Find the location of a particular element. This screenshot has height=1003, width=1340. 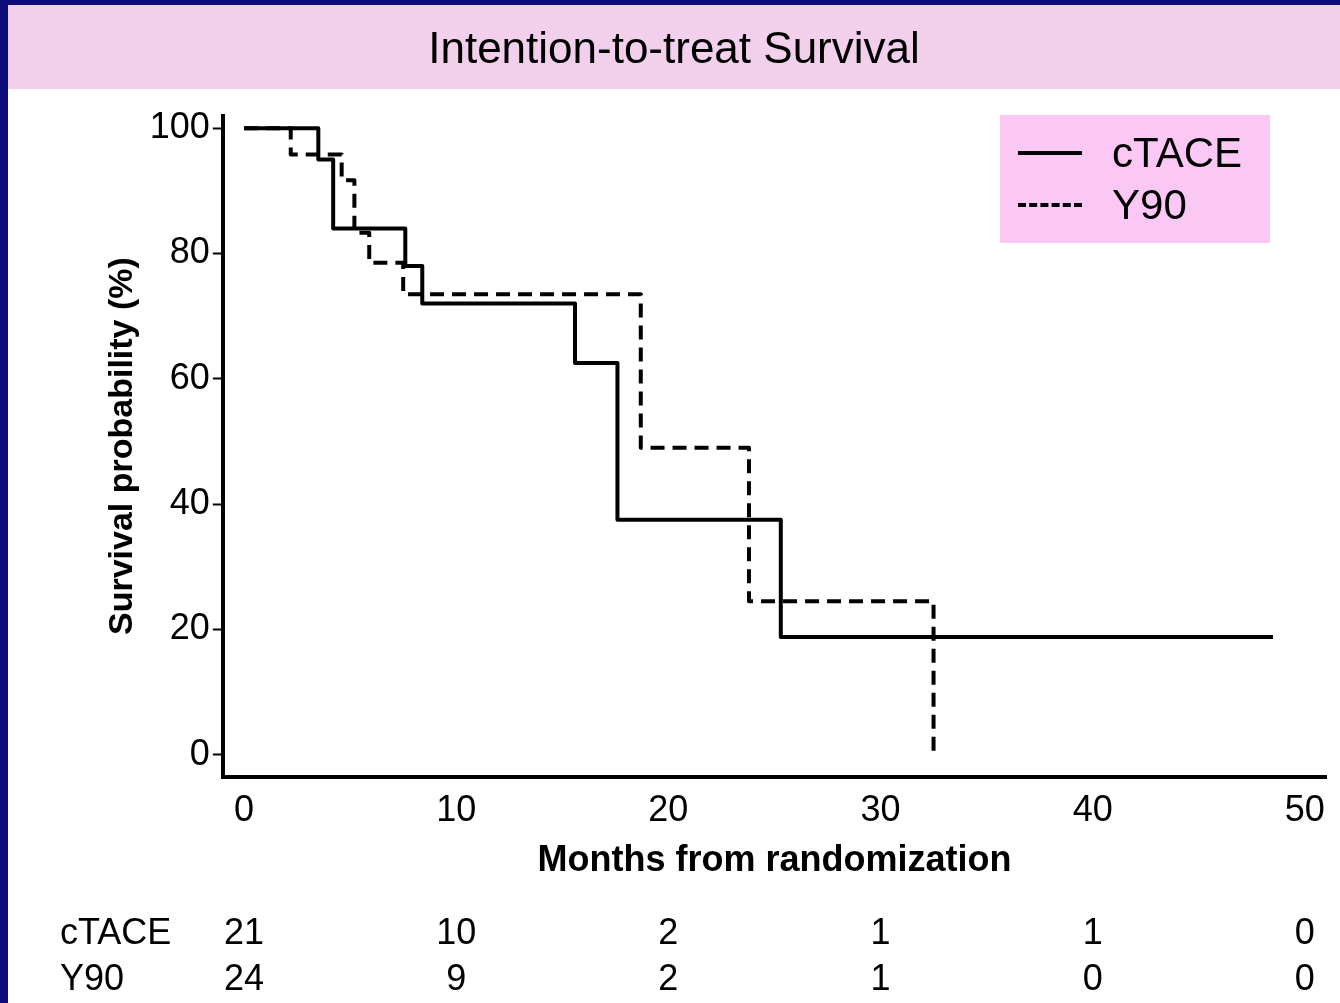

y-axis-title: Survival probability (%) is located at coordinates (119, 446).